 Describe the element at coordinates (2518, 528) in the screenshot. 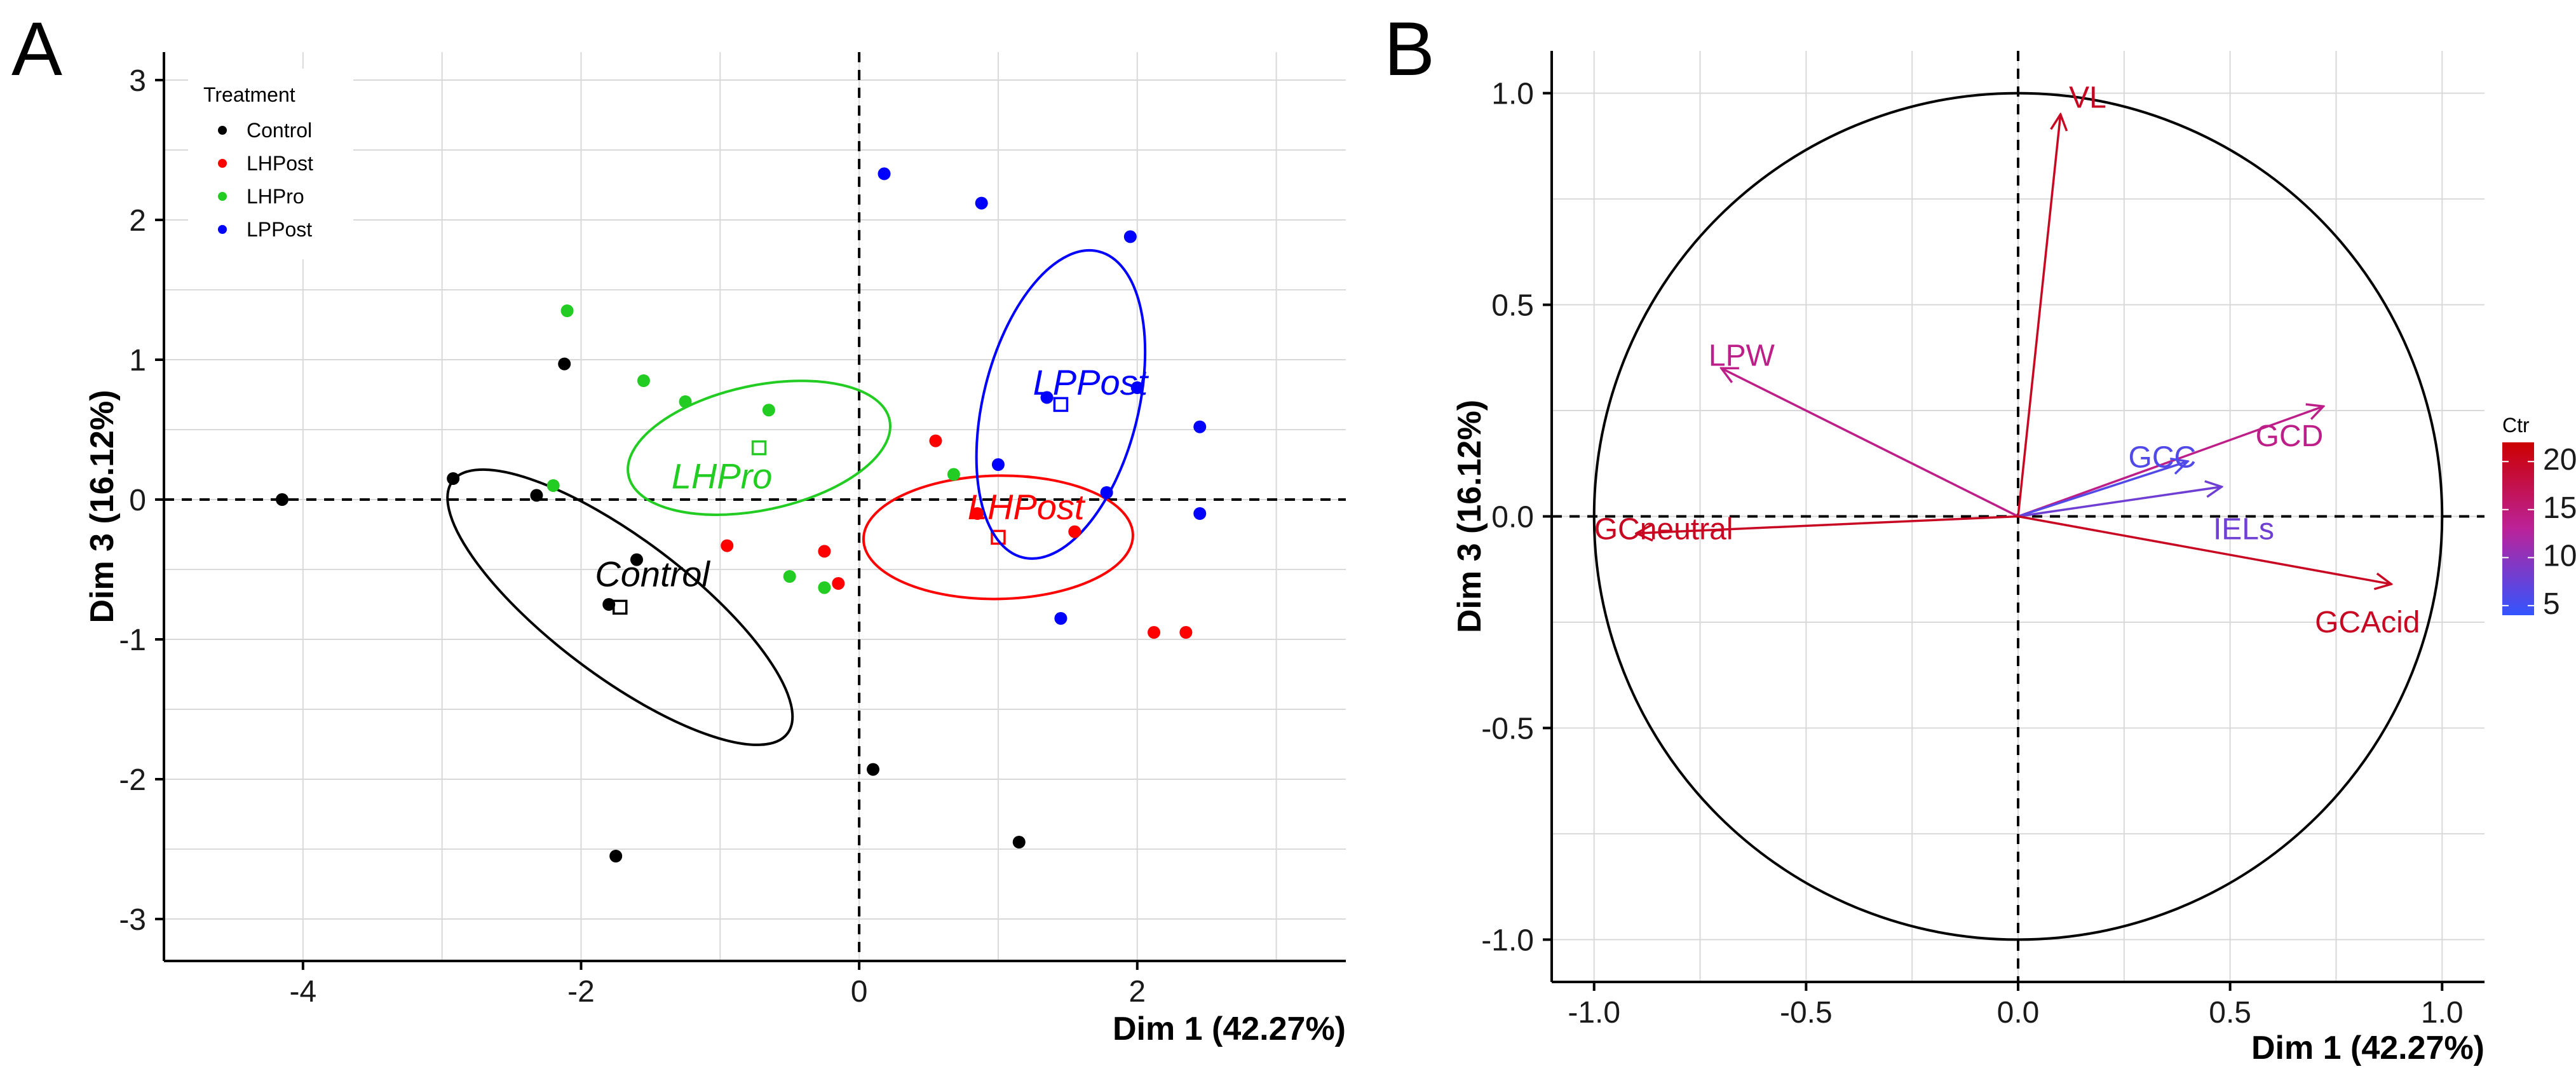

I see `colorbar` at that location.